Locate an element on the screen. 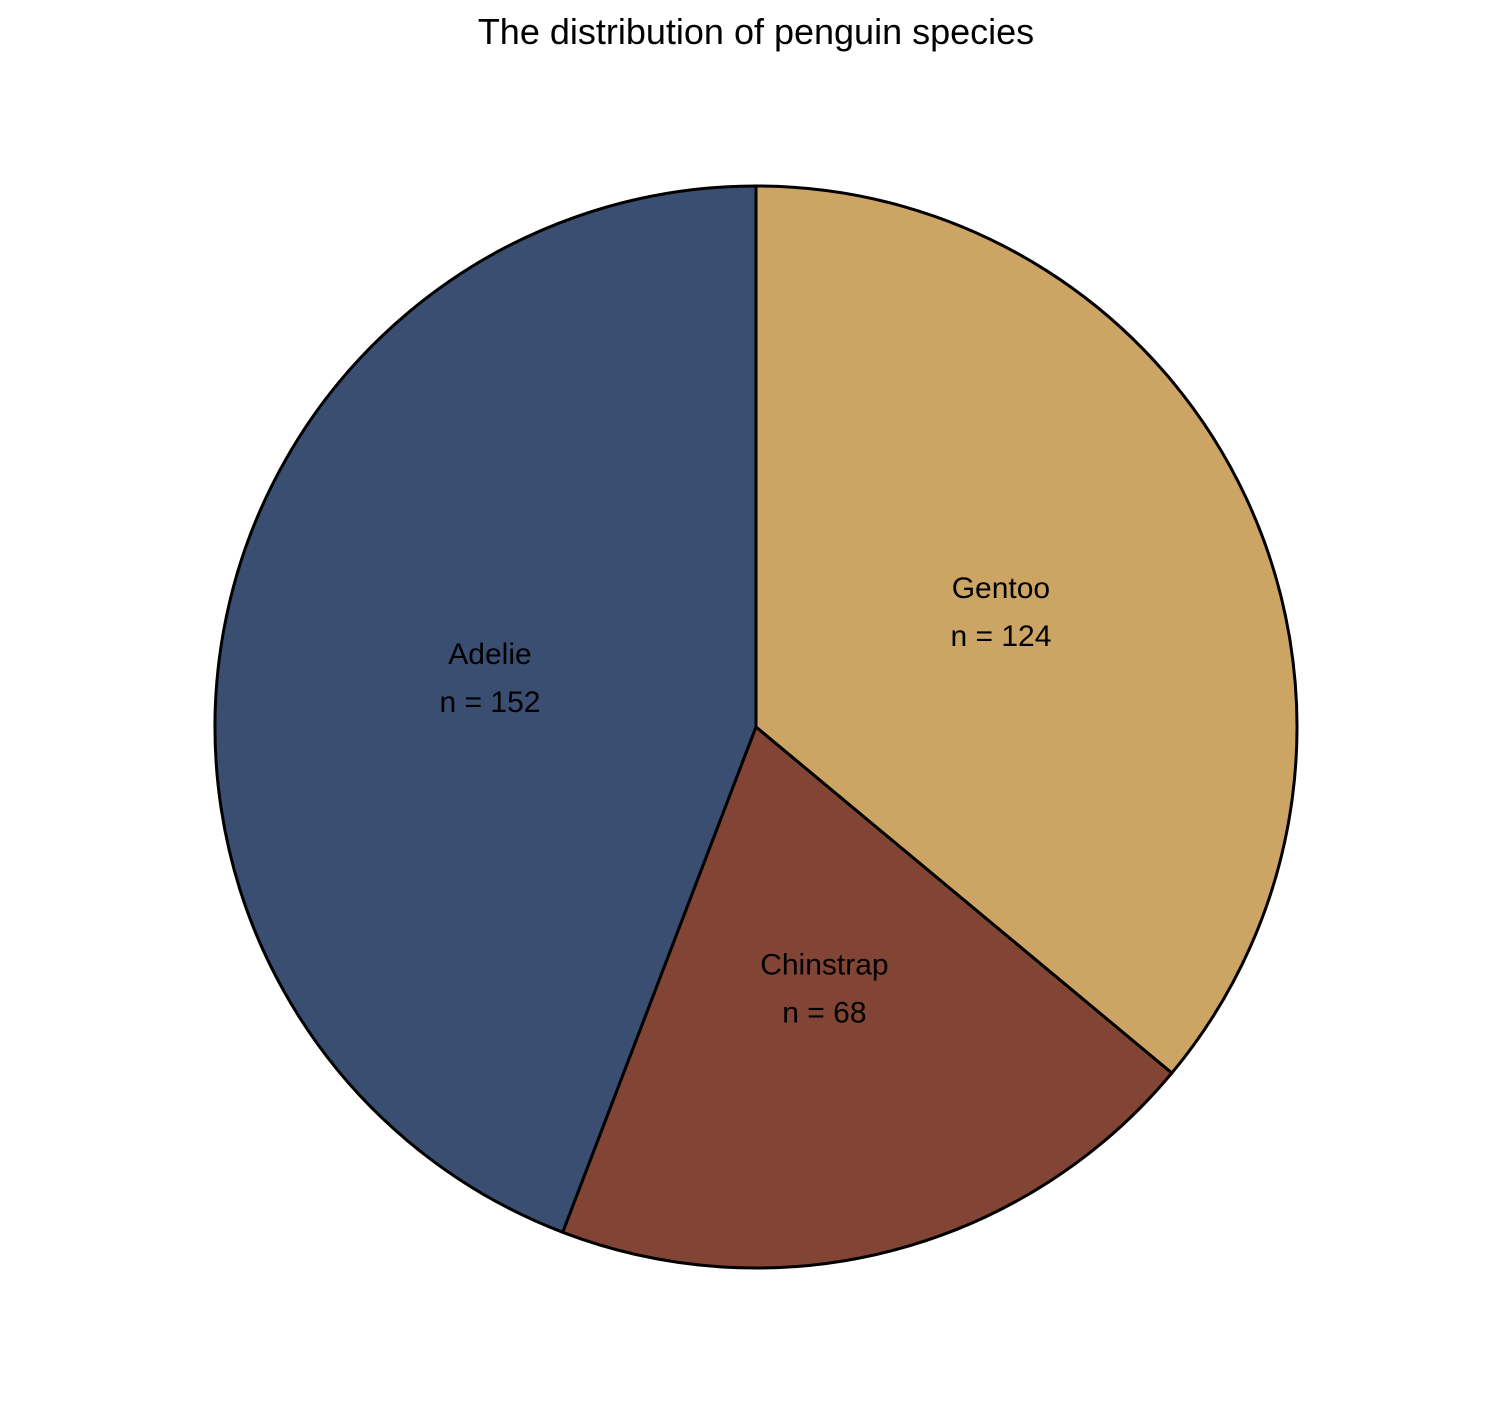 This screenshot has width=1512, height=1404. slice-count-adelie: n = 152 is located at coordinates (490, 702).